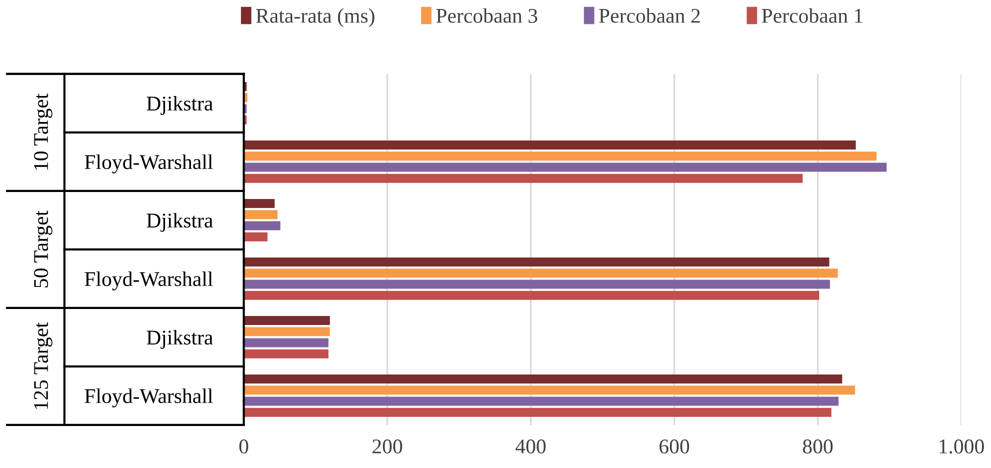 The height and width of the screenshot is (468, 991). I want to click on x-tick-label: 600, so click(675, 446).